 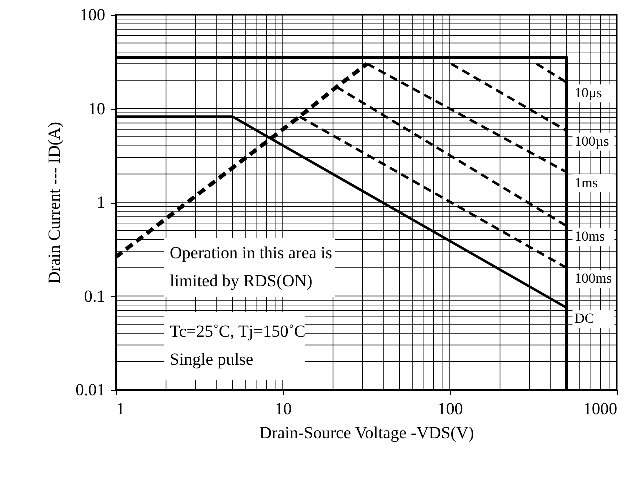 I want to click on y-tick-label: 1, so click(x=101, y=202).